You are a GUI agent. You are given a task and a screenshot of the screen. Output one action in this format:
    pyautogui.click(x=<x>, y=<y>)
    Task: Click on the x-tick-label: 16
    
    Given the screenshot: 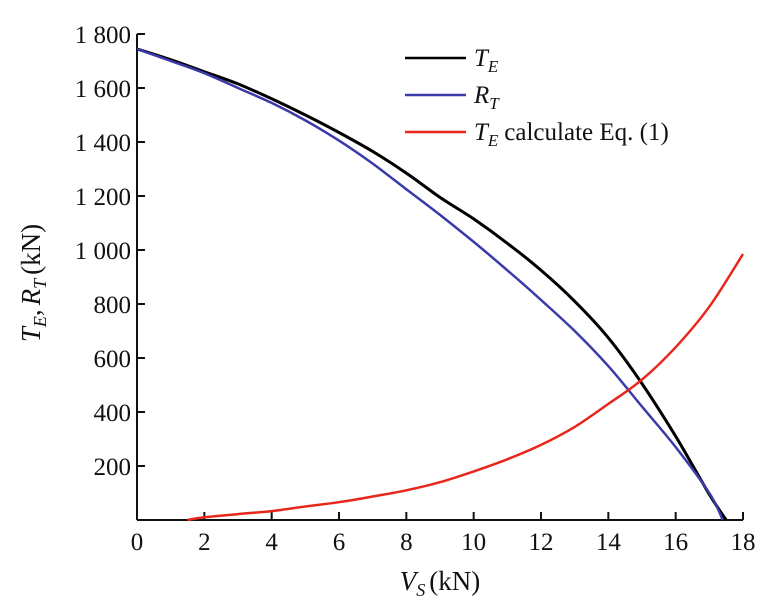 What is the action you would take?
    pyautogui.click(x=675, y=542)
    